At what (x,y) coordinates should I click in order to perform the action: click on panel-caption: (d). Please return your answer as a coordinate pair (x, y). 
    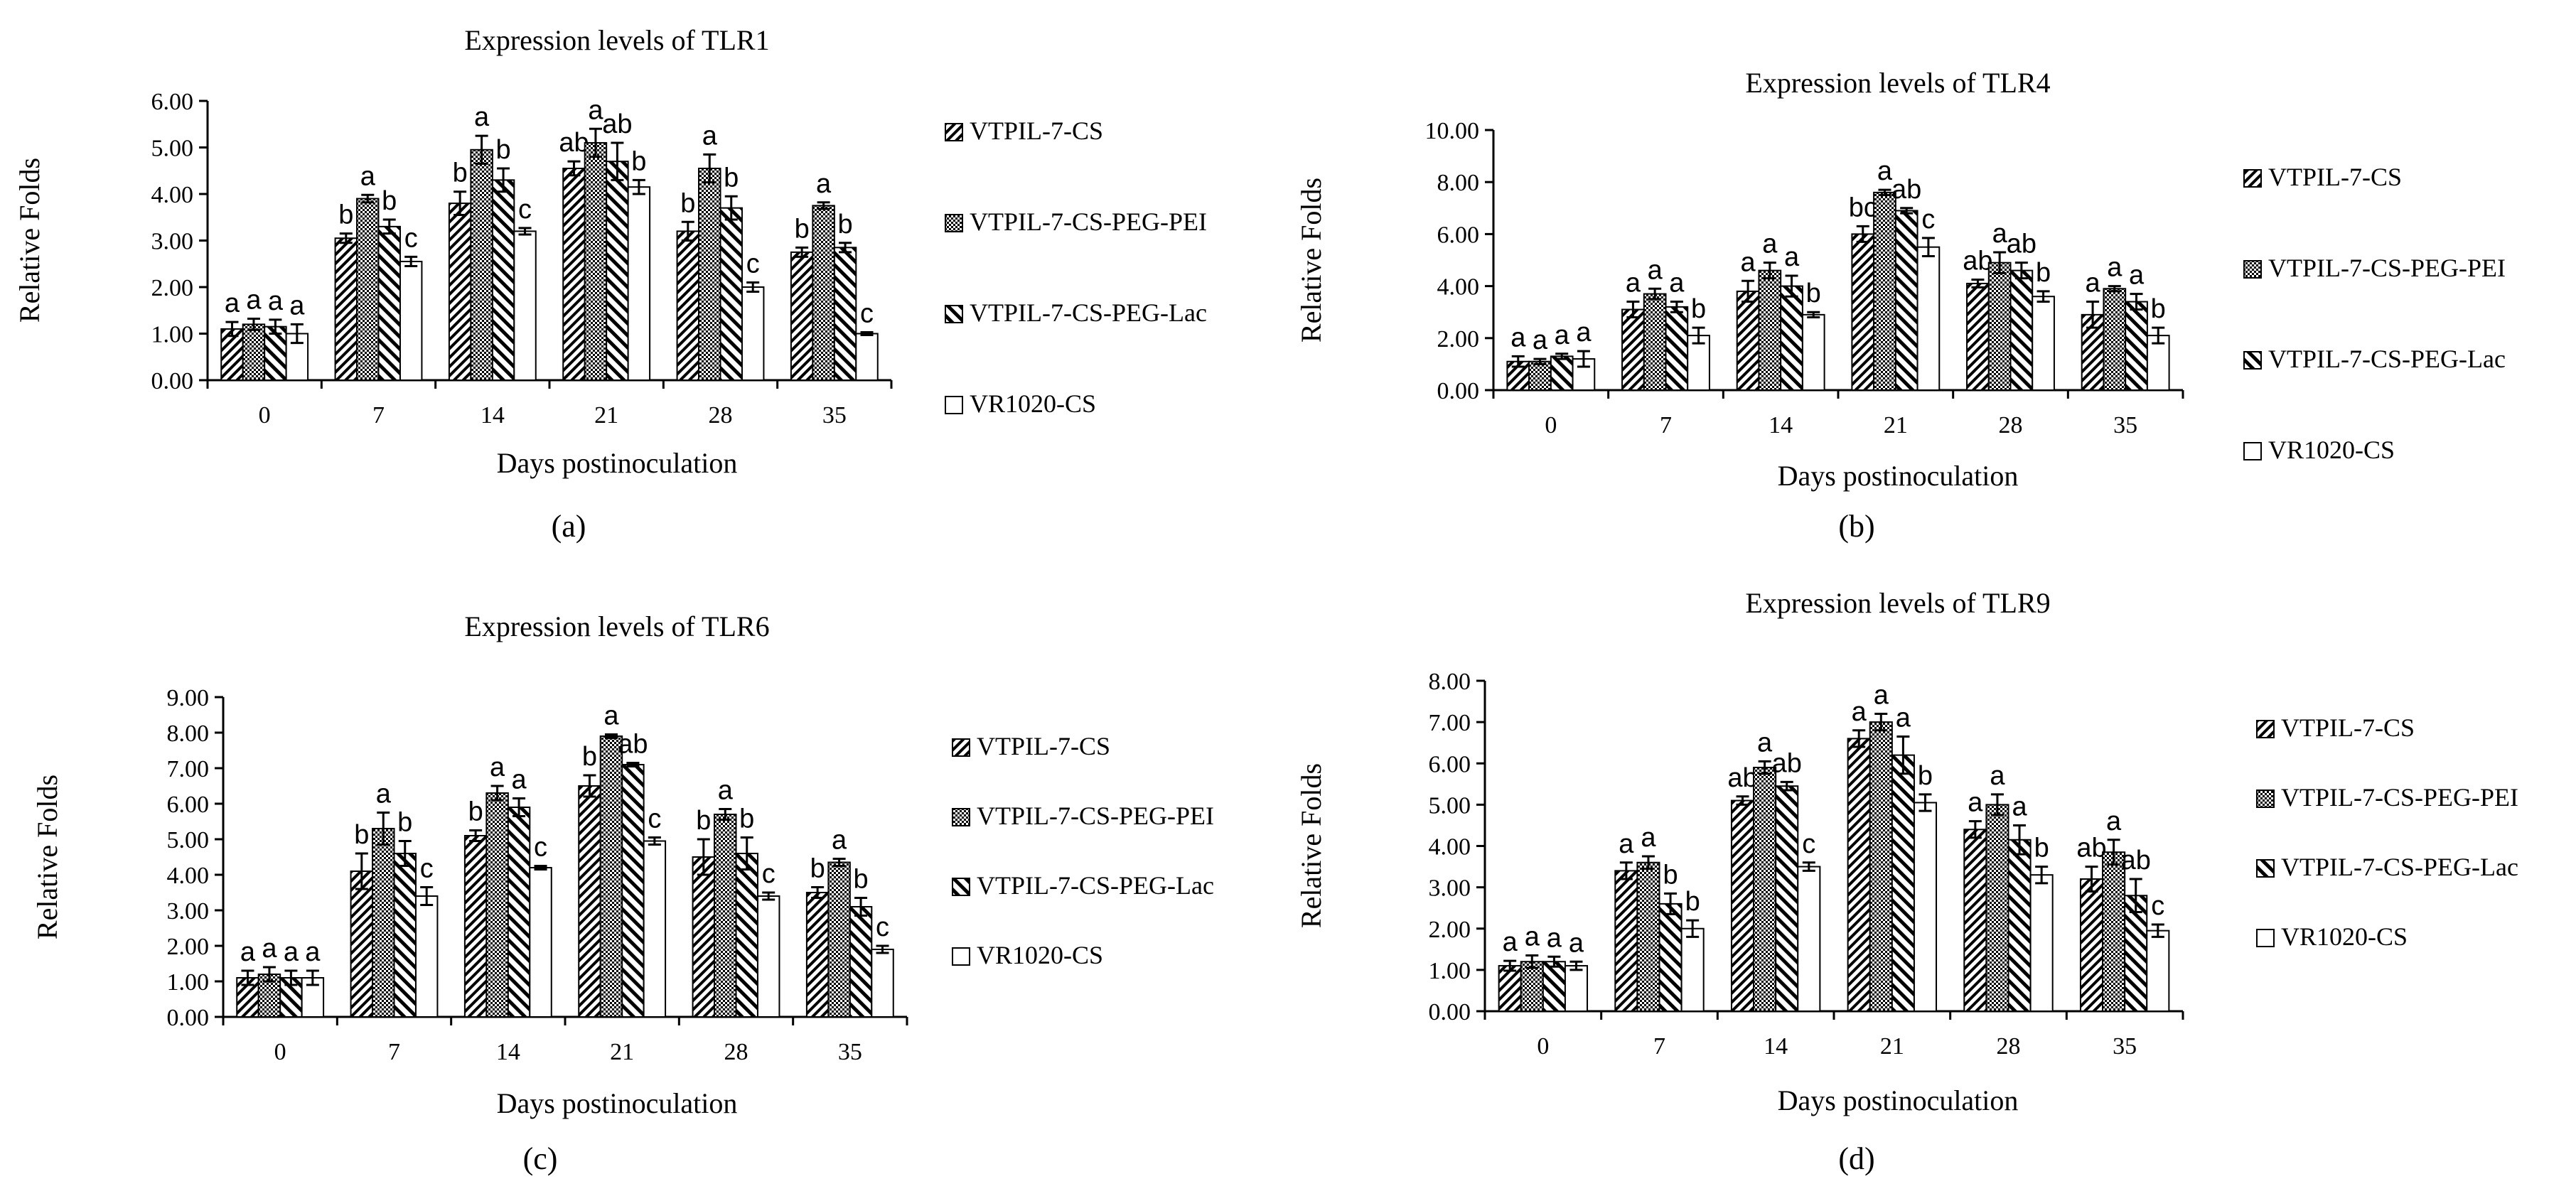
    Looking at the image, I should click on (1856, 1158).